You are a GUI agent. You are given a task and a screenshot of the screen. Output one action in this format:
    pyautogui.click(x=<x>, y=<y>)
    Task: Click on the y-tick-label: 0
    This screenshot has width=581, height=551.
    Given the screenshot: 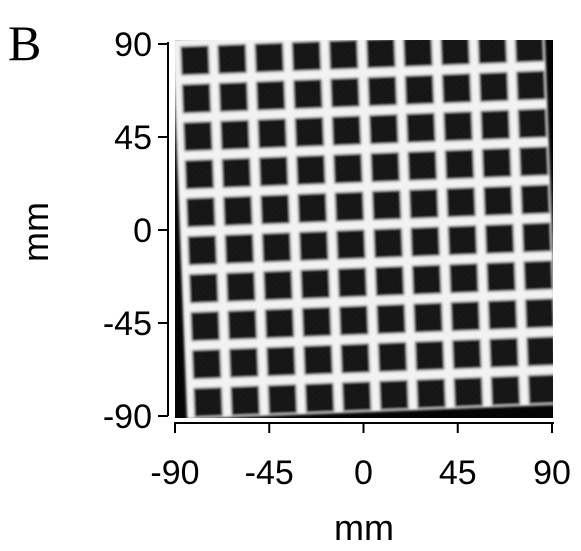 What is the action you would take?
    pyautogui.click(x=142, y=231)
    